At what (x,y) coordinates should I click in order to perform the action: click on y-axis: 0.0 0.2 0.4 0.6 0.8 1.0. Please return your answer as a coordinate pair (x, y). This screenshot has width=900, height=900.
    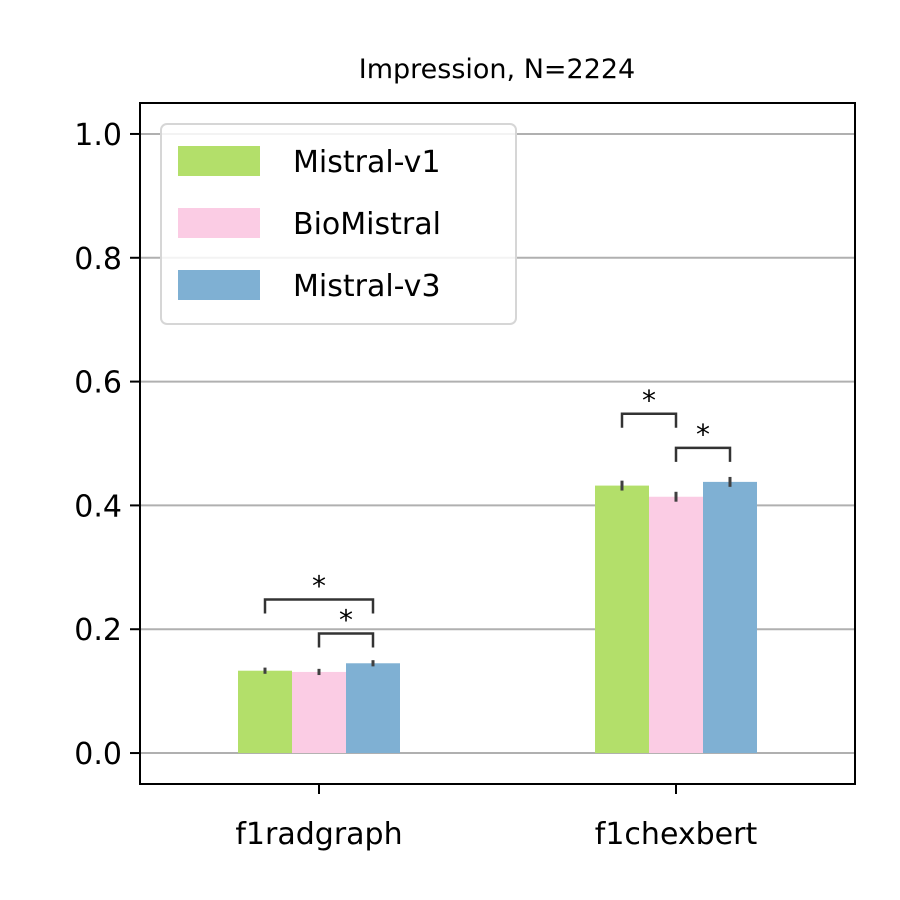
    Looking at the image, I should click on (107, 445).